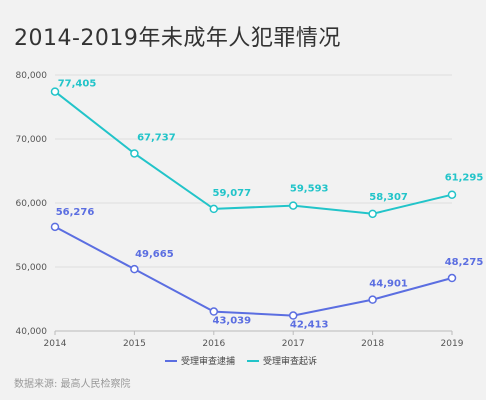  What do you see at coordinates (372, 344) in the screenshot?
I see `x-tick-label: 2018` at bounding box center [372, 344].